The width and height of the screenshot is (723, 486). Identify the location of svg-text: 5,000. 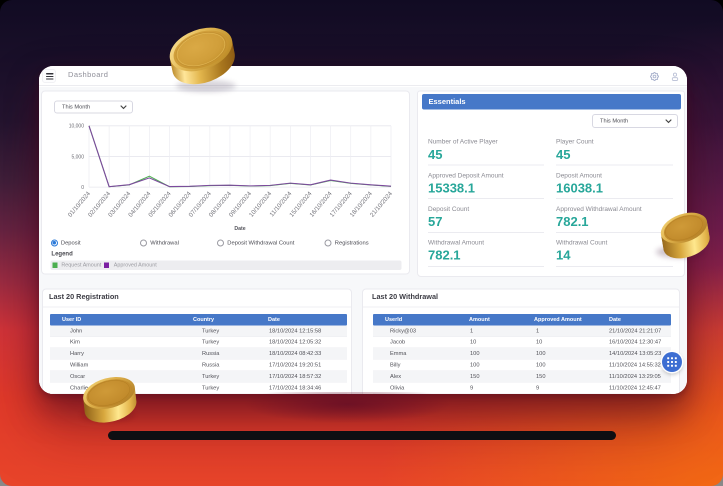
(77, 157).